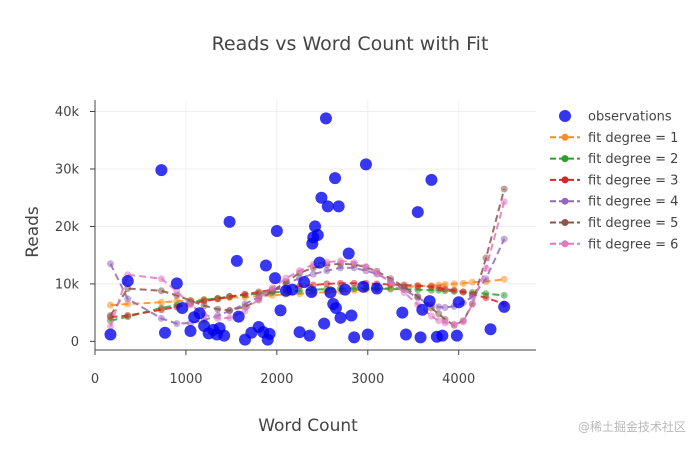 The image size is (700, 455). Describe the element at coordinates (633, 202) in the screenshot. I see `legend-label: fit degree = 4` at that location.